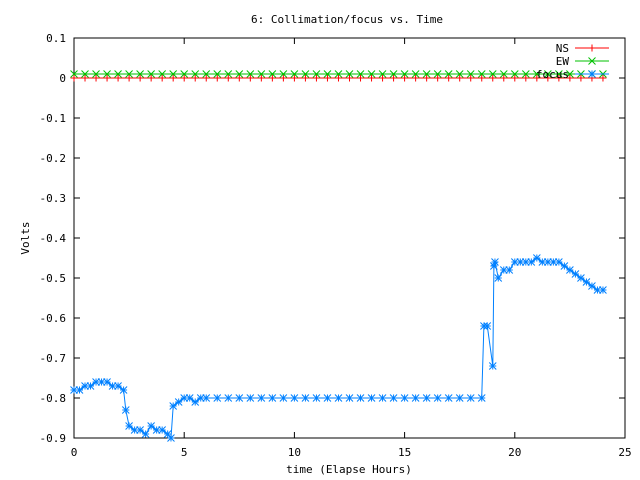 The height and width of the screenshot is (480, 640). I want to click on x-tick-label: 25, so click(624, 452).